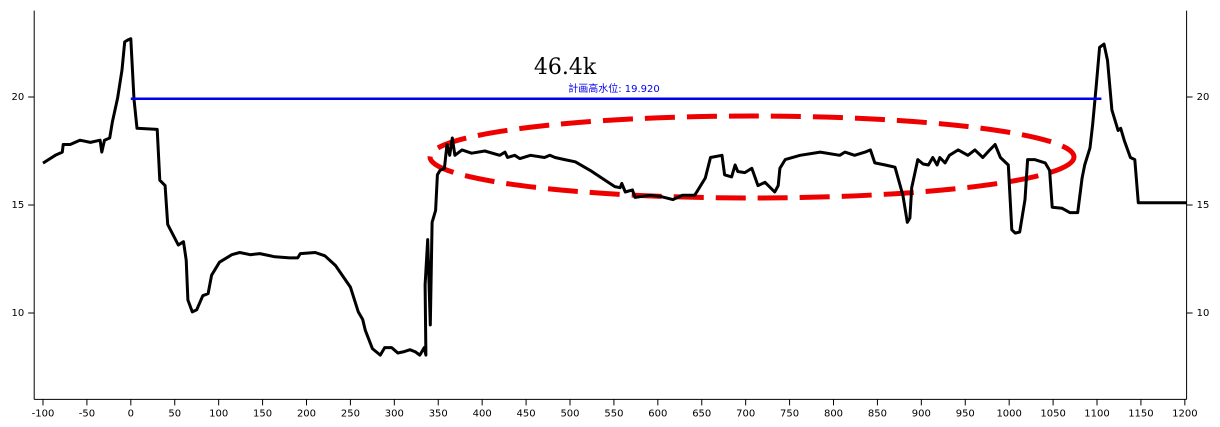  I want to click on y2-tick-label: 20, so click(1203, 97).